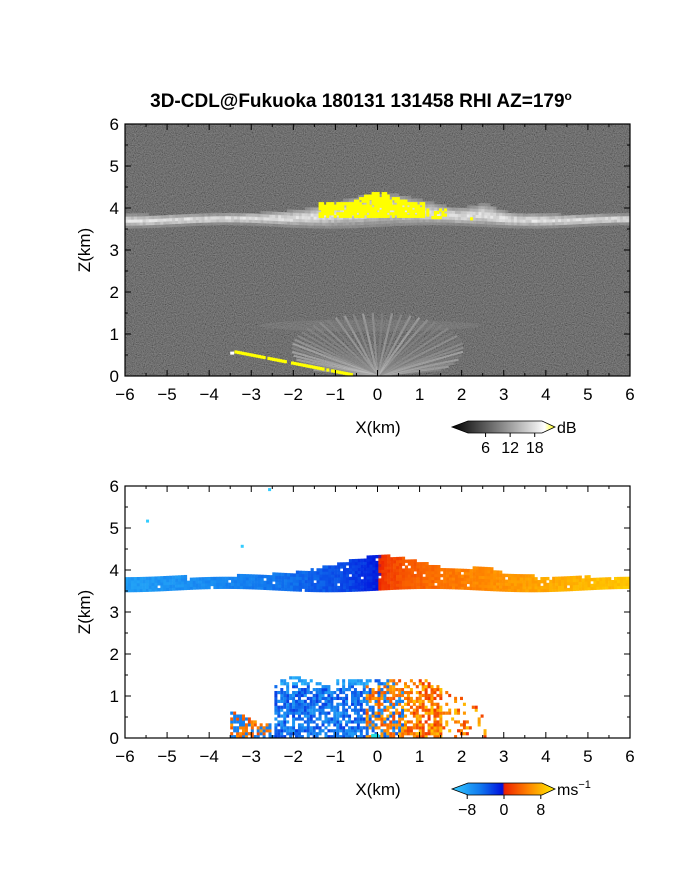 The height and width of the screenshot is (880, 680). What do you see at coordinates (377, 394) in the screenshot?
I see `x-tick-label: 0` at bounding box center [377, 394].